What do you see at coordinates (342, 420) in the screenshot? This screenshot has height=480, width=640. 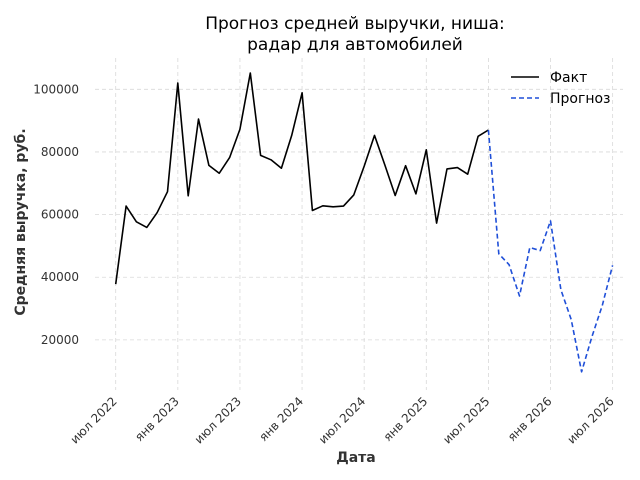 I see `x-tick-label: июл 2024` at bounding box center [342, 420].